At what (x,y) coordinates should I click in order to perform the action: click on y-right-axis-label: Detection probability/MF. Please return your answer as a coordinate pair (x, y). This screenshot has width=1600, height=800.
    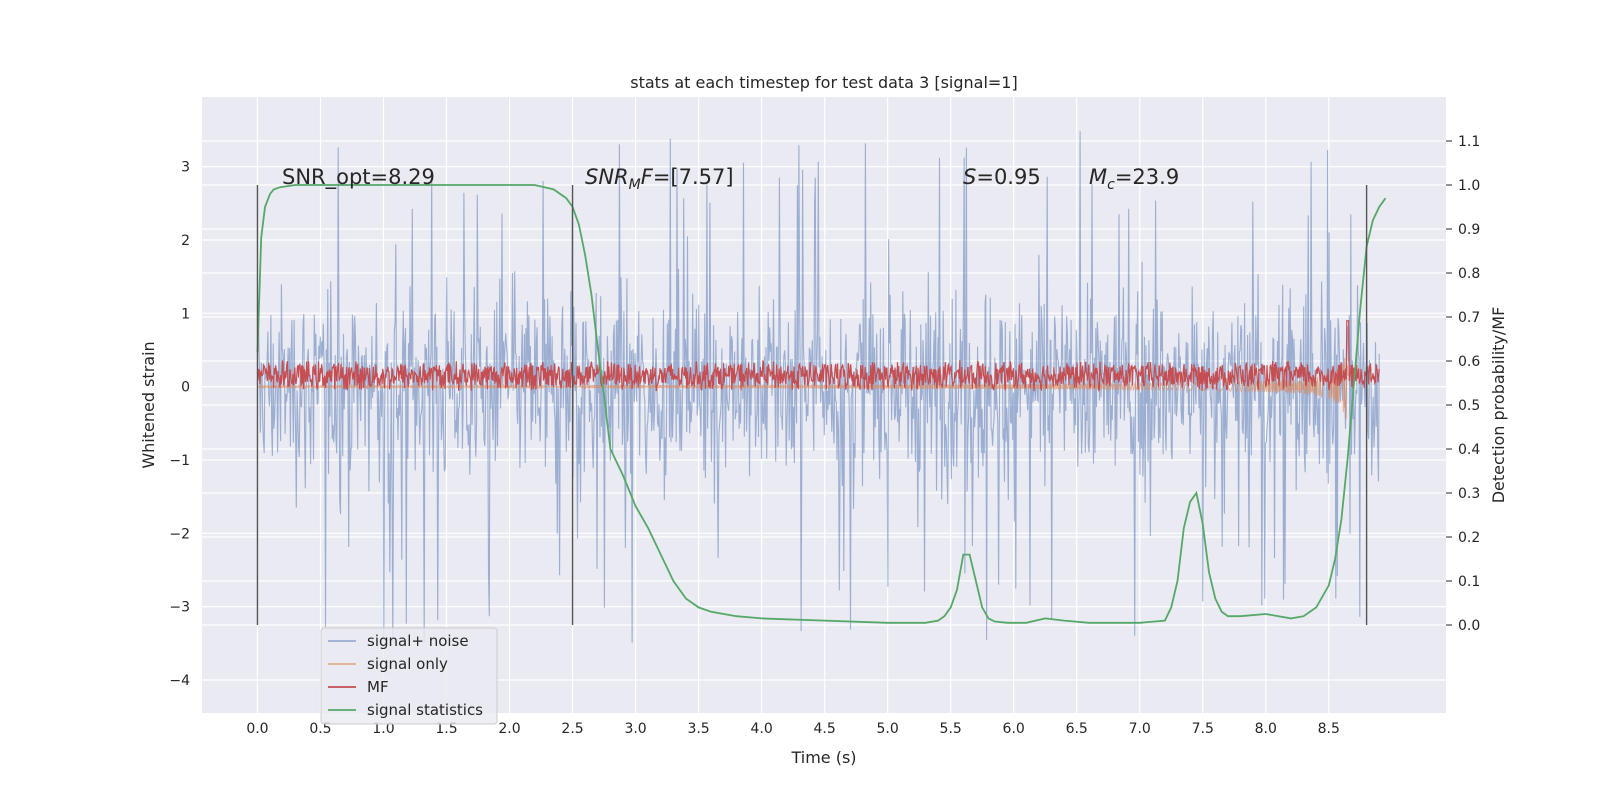
    Looking at the image, I should click on (1498, 405).